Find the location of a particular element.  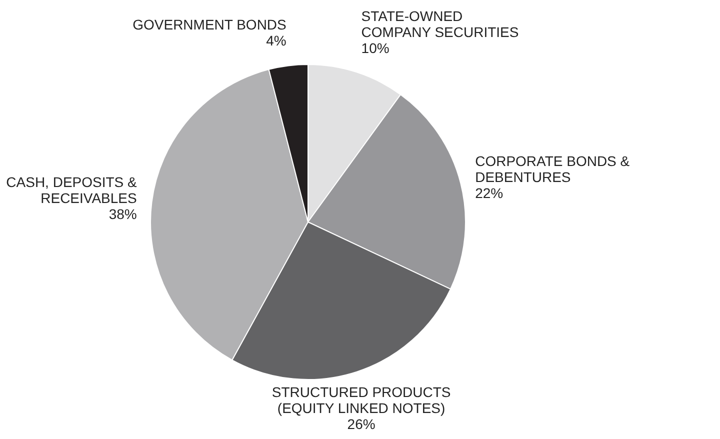

slice-label: STATE-OWNED COMPANY SECURITIES is located at coordinates (440, 24).